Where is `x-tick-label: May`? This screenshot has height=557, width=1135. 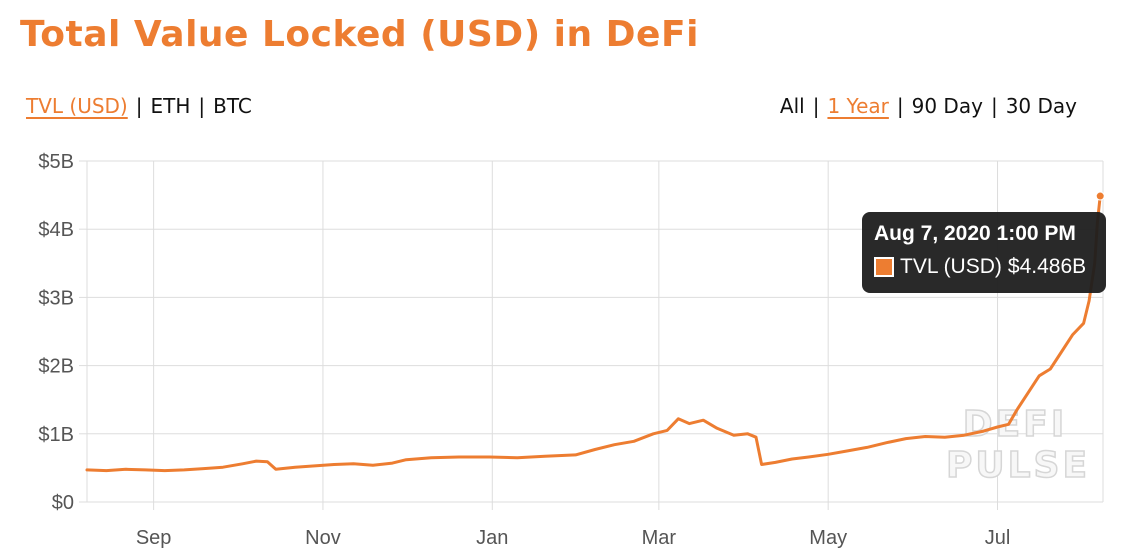 x-tick-label: May is located at coordinates (828, 538).